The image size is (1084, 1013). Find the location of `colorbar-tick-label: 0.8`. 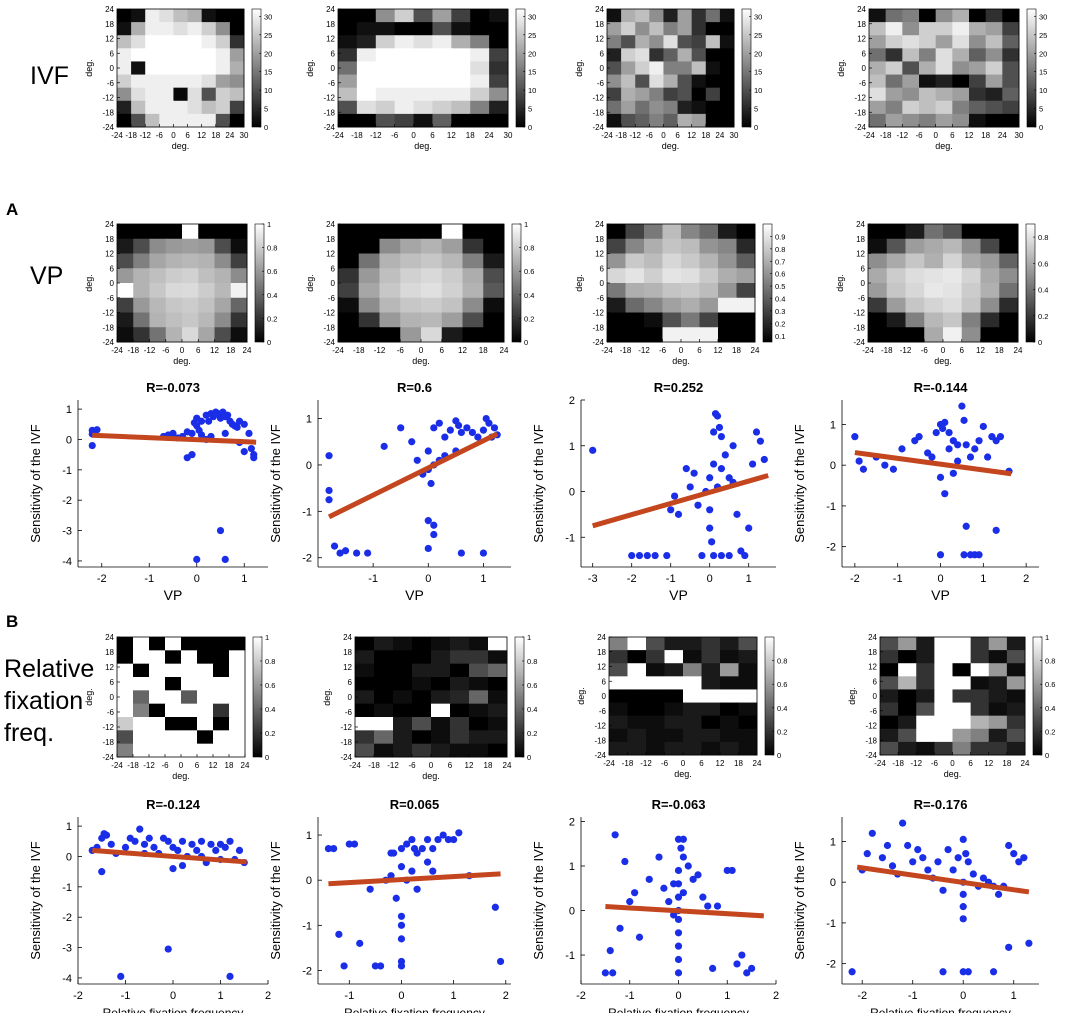

colorbar-tick-label: 0.8 is located at coordinates (782, 661).